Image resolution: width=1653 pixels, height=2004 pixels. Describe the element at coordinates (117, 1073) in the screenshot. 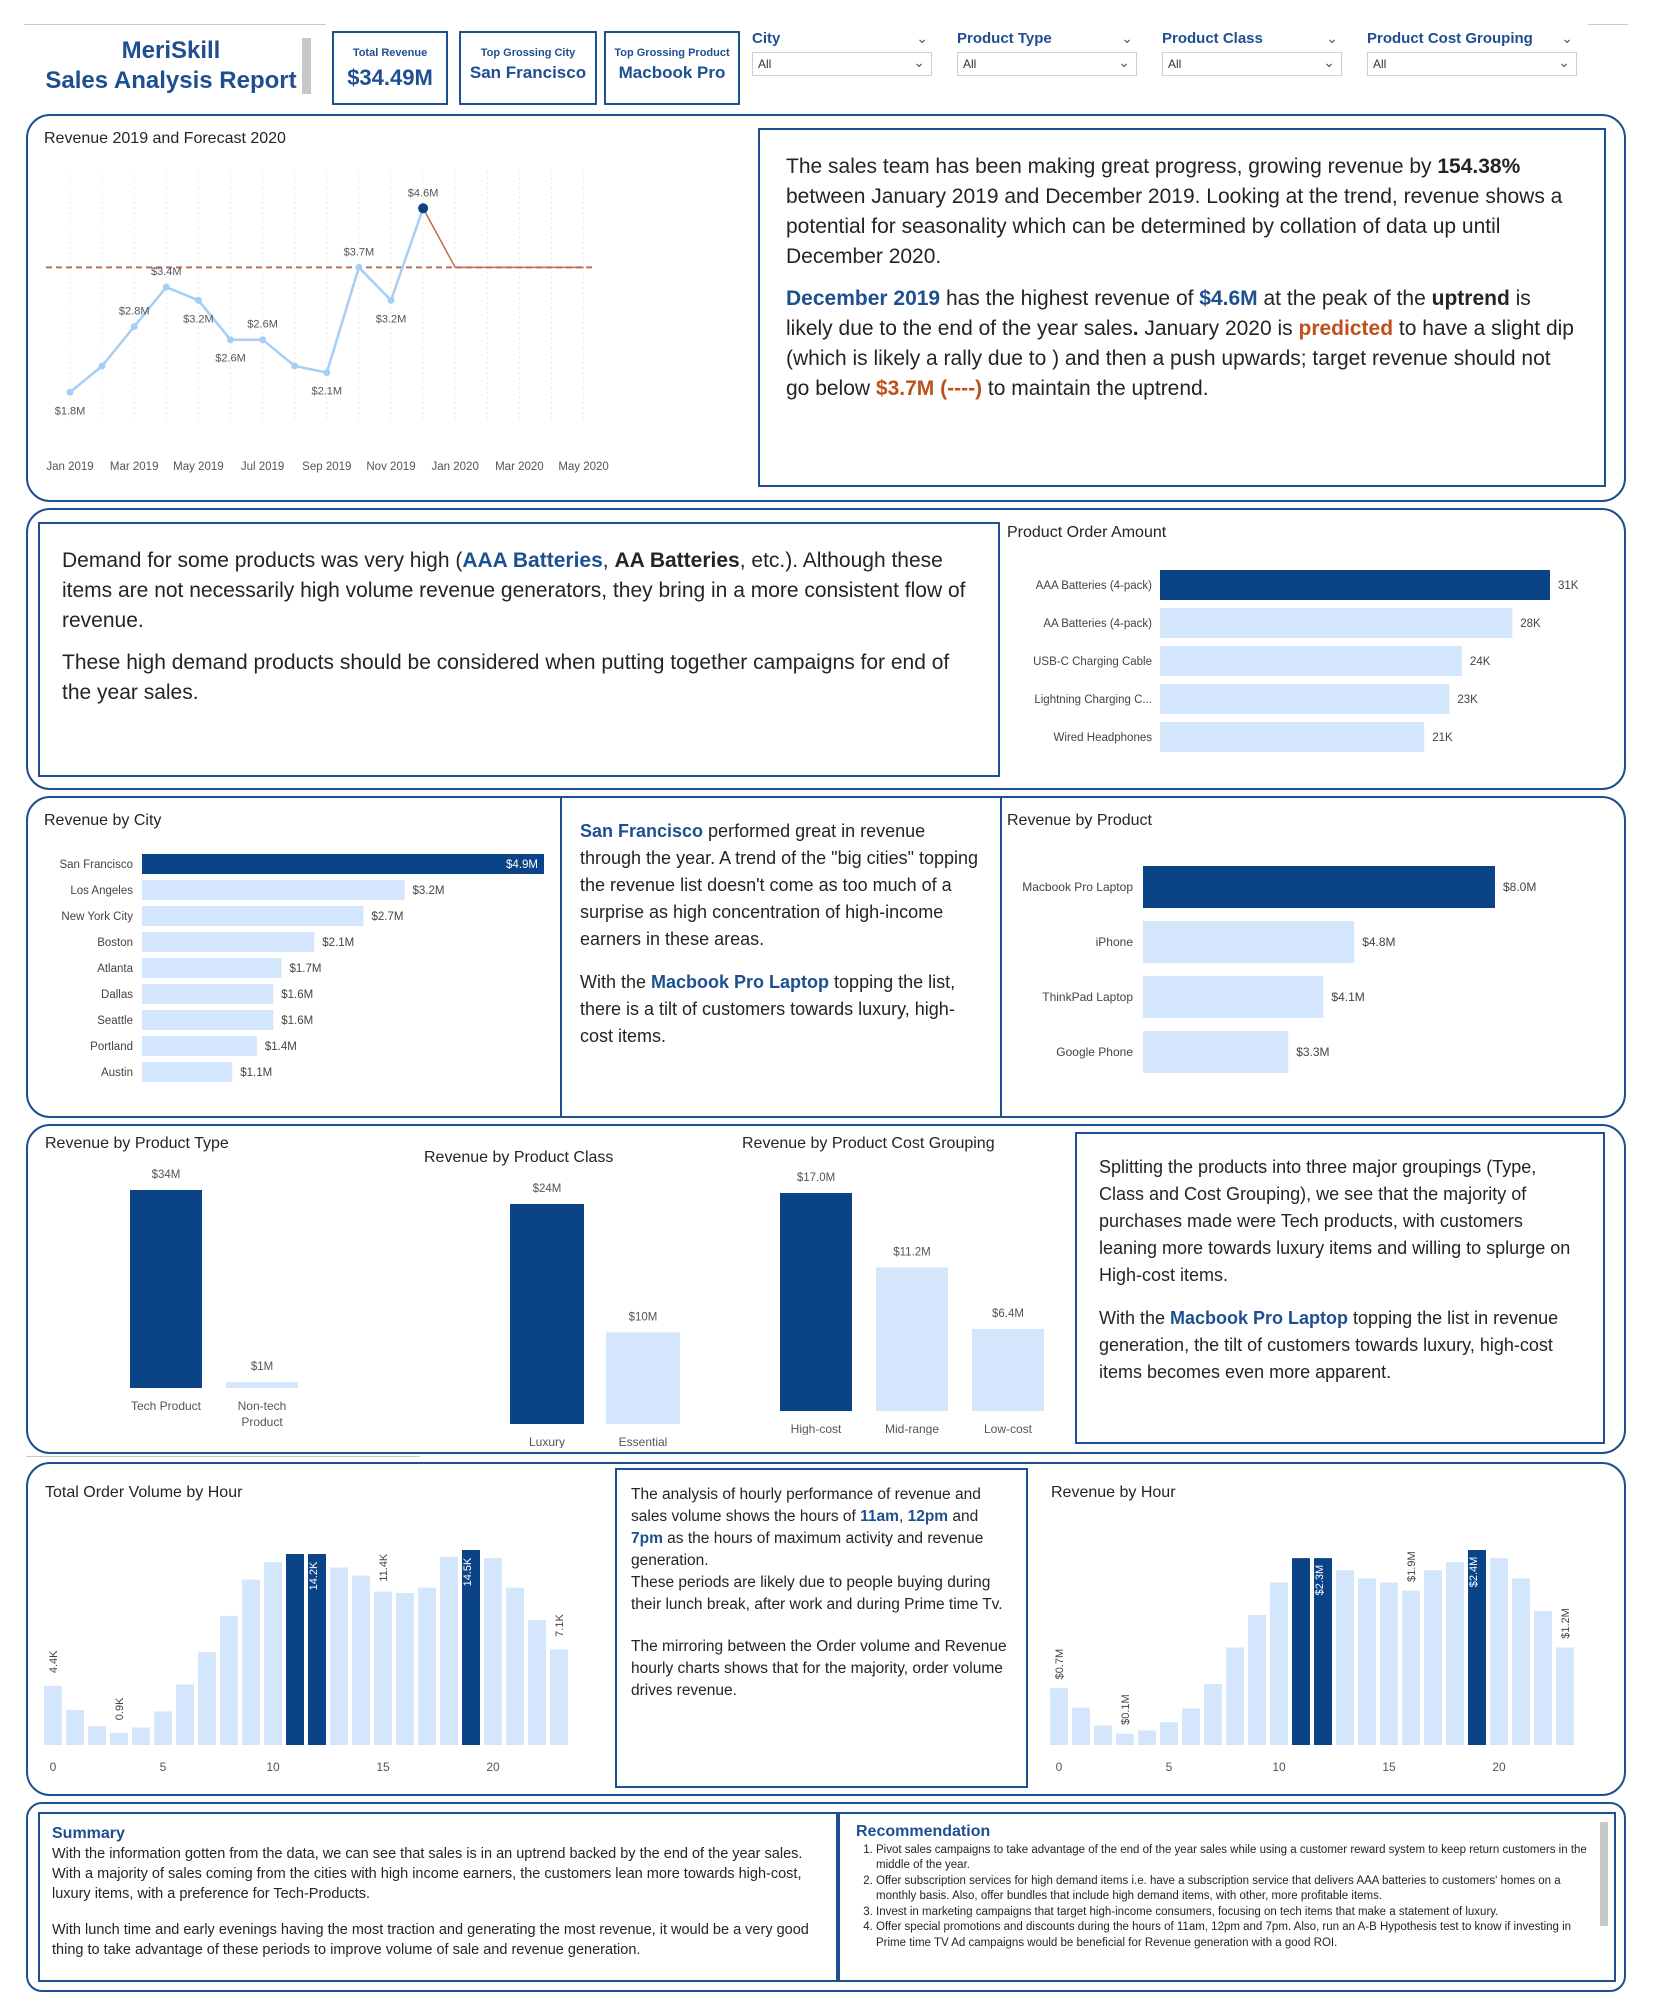

I see `category-label: Austin` at that location.